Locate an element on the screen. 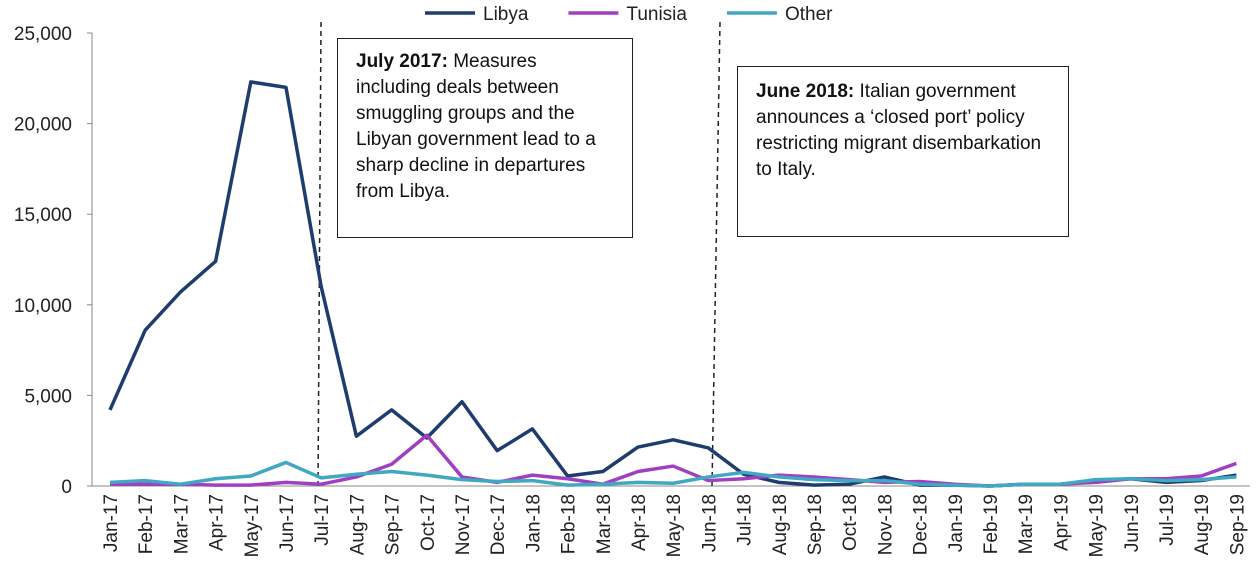  x-tick-label: Aug-19 is located at coordinates (1202, 524).